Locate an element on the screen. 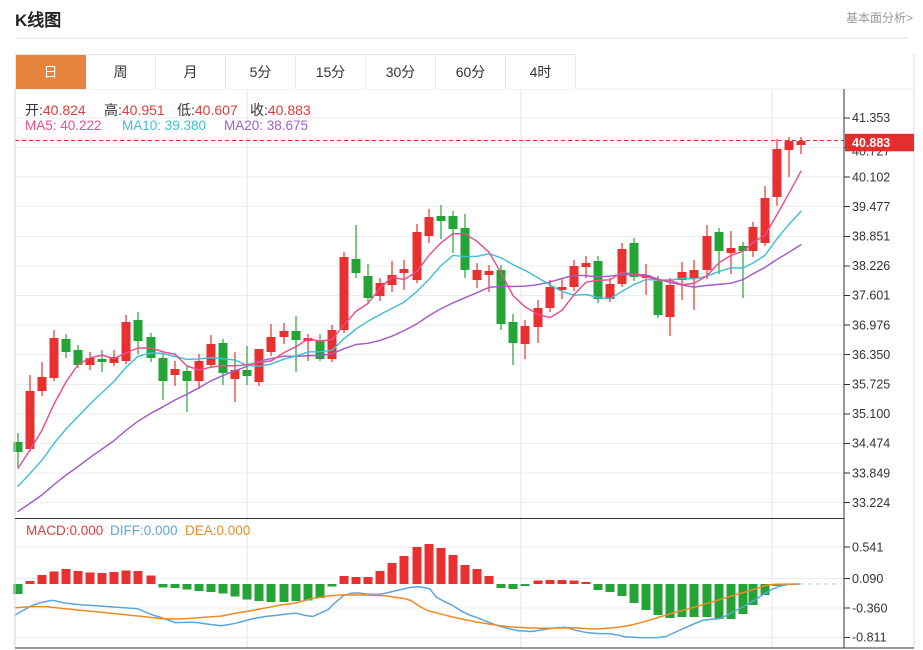 The image size is (923, 650). svg-text: 33.849 is located at coordinates (871, 473).